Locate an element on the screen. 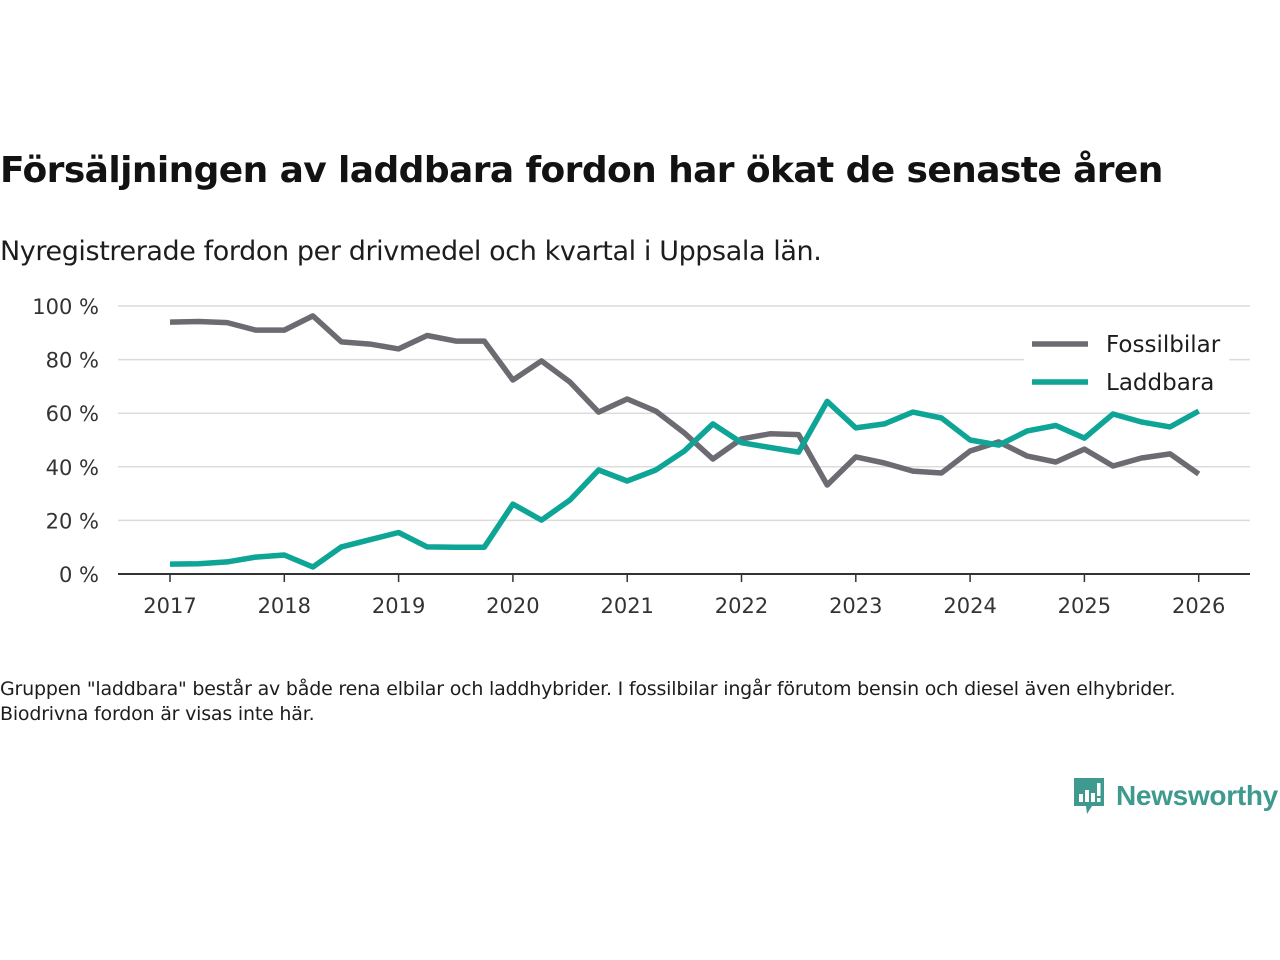 This screenshot has width=1280, height=960. y-tick-label: 100 % is located at coordinates (65, 307).